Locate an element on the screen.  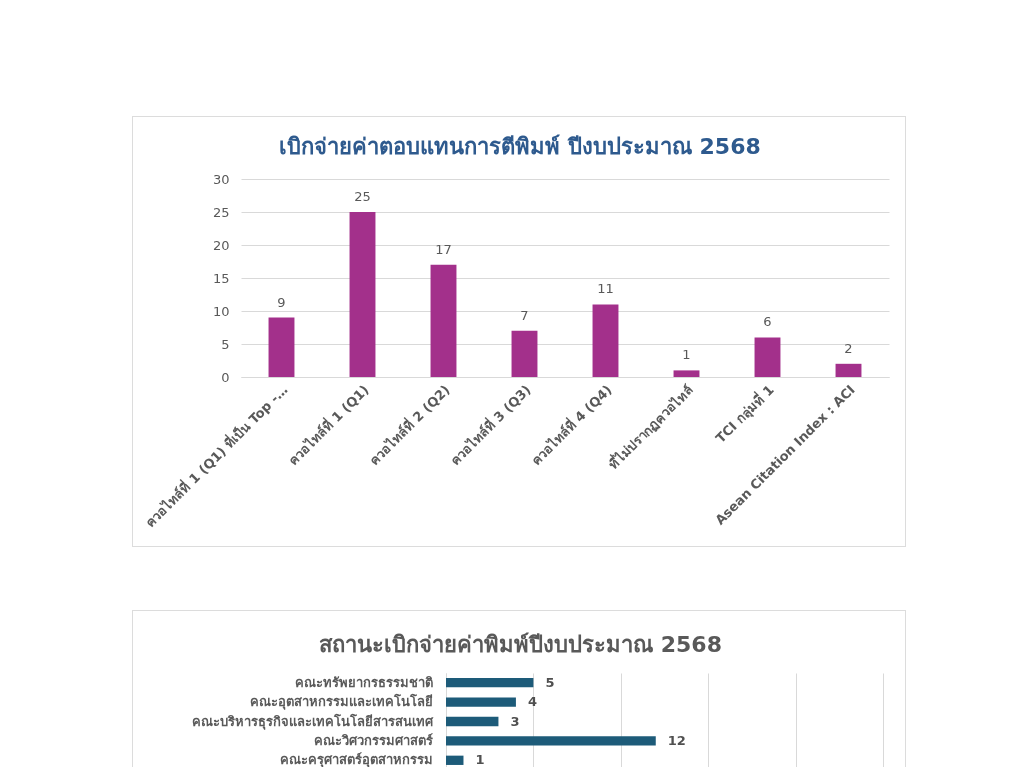
chart-title: สถานะเบิกจ่ายค่าพิมพ์ปีงบประมาณ 2568 is located at coordinates (520, 644).